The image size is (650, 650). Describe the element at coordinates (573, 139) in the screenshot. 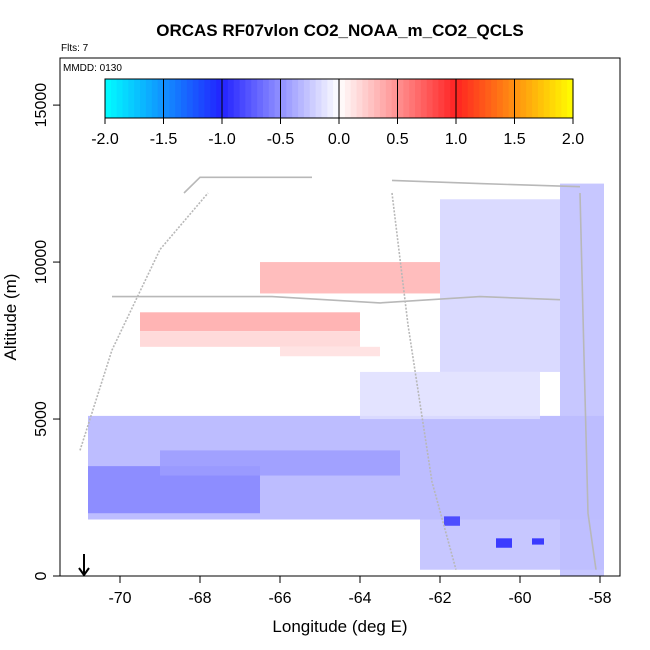

I see `colorbar-tick-label: 2.0` at that location.